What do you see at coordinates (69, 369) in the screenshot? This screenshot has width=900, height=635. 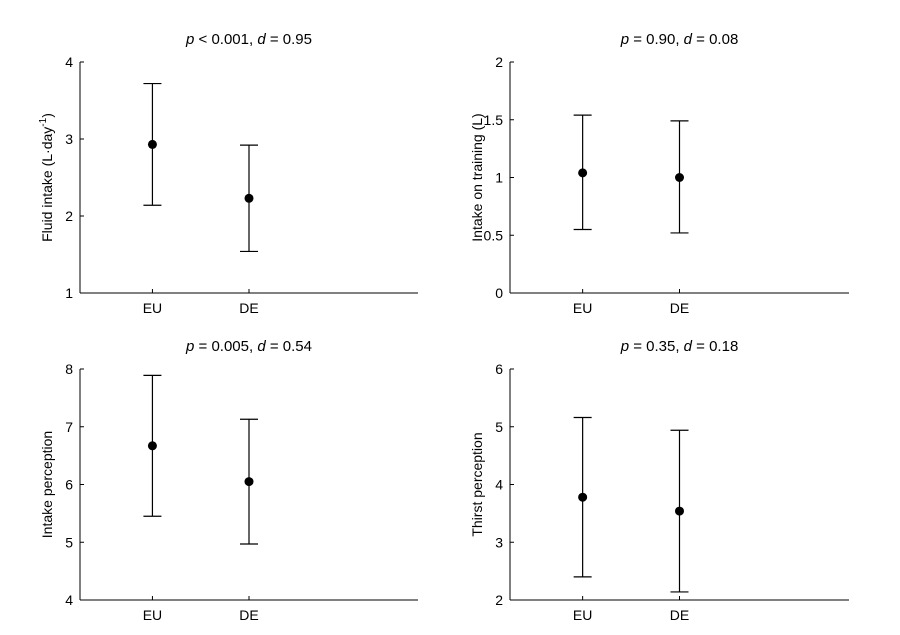 I see `y-tick-label: 8` at bounding box center [69, 369].